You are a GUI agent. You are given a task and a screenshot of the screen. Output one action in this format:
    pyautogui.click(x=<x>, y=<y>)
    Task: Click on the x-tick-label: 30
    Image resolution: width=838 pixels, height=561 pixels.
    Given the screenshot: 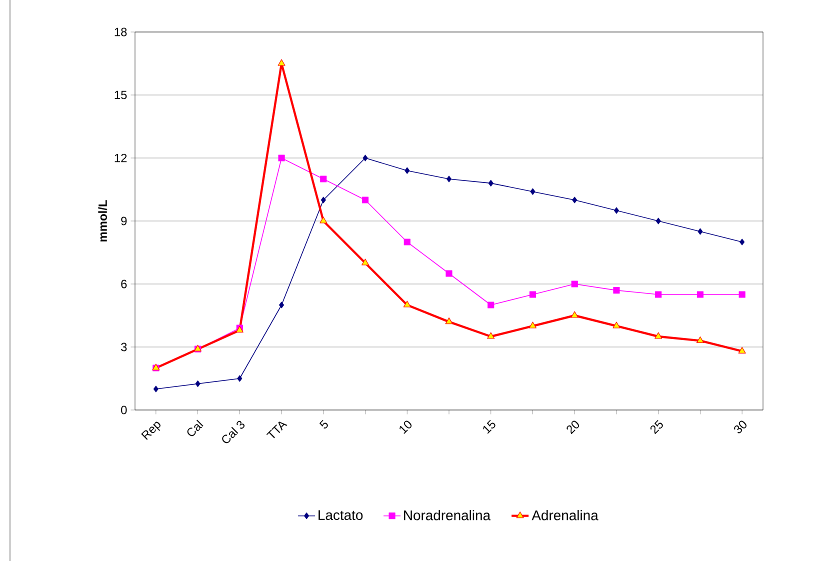 What is the action you would take?
    pyautogui.click(x=740, y=427)
    